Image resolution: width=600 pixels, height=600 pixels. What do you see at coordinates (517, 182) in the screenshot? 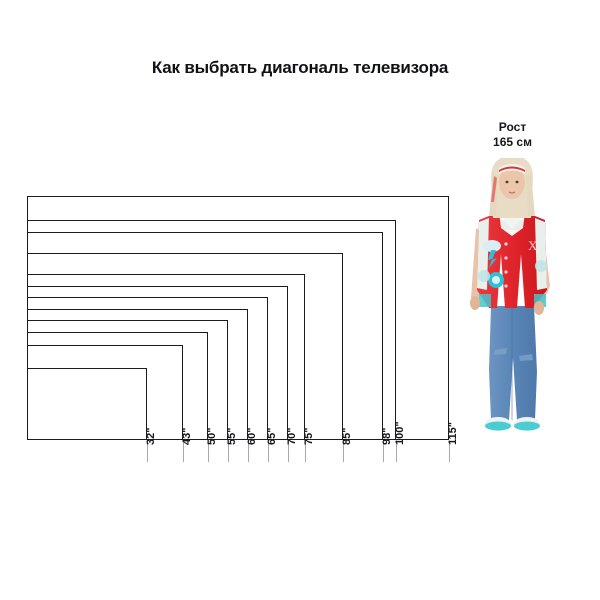
I see `eye-right` at bounding box center [517, 182].